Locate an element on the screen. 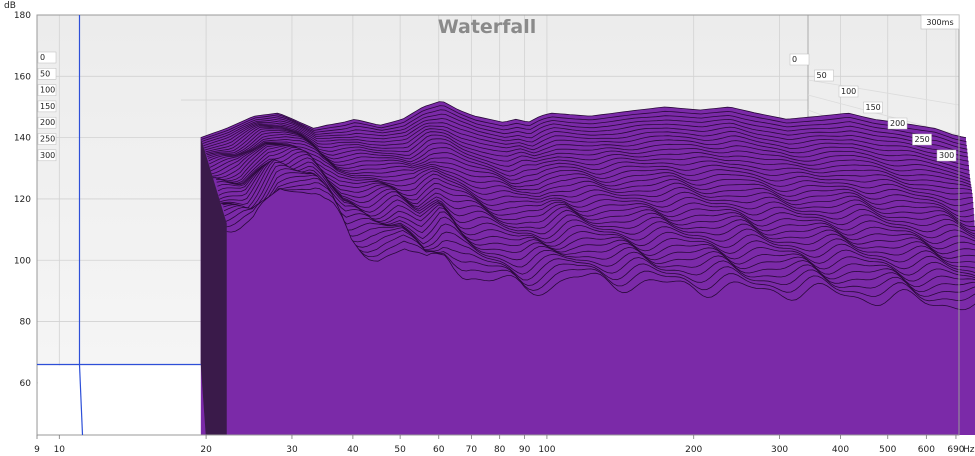  x-tick-label: 500 is located at coordinates (887, 450).